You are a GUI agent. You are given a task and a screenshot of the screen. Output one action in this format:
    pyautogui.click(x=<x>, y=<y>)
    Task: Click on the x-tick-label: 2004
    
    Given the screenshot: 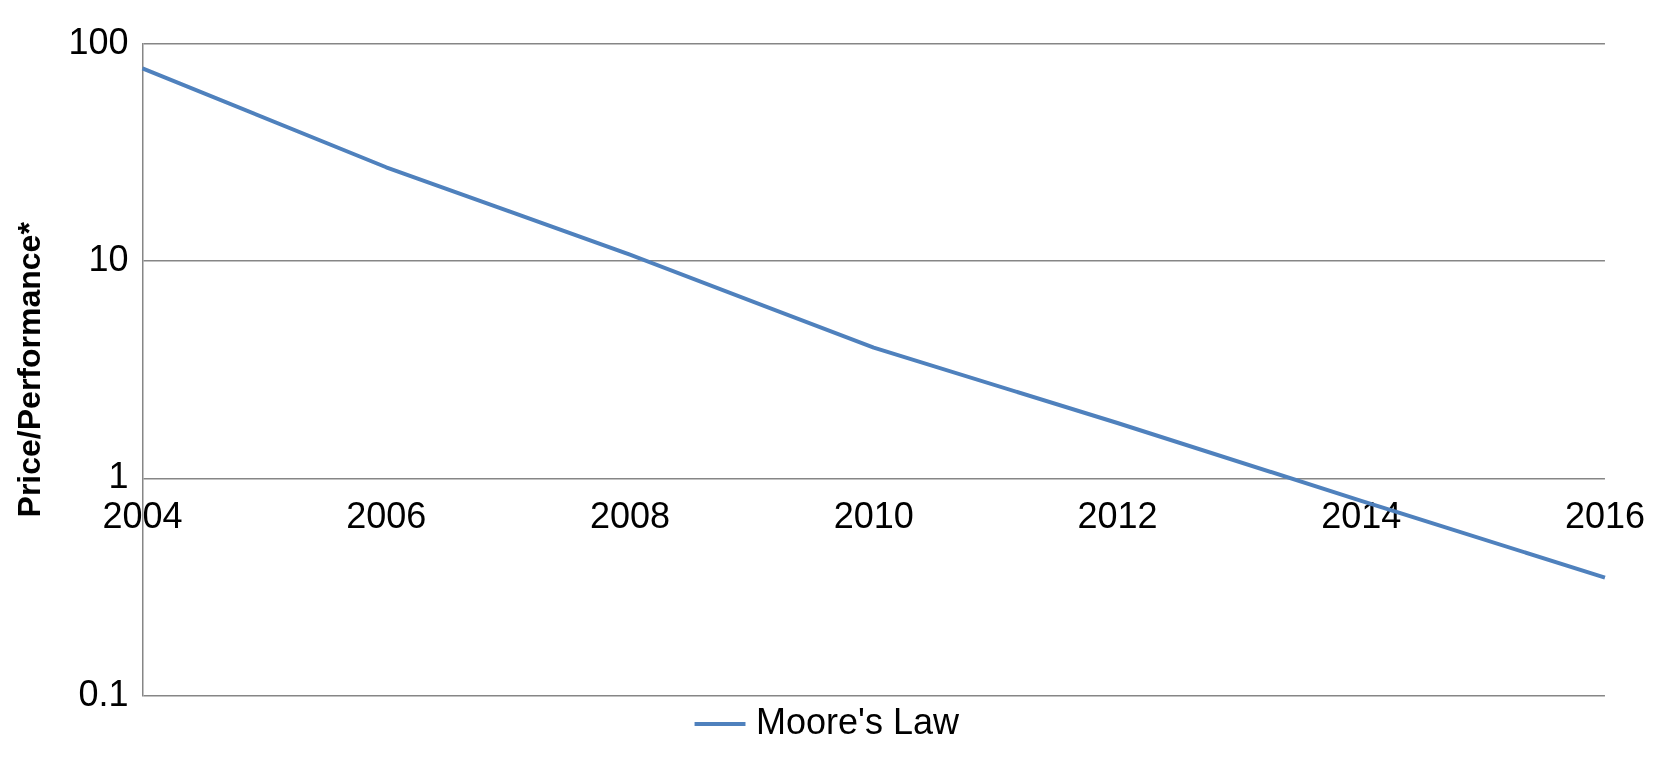 What is the action you would take?
    pyautogui.click(x=142, y=516)
    